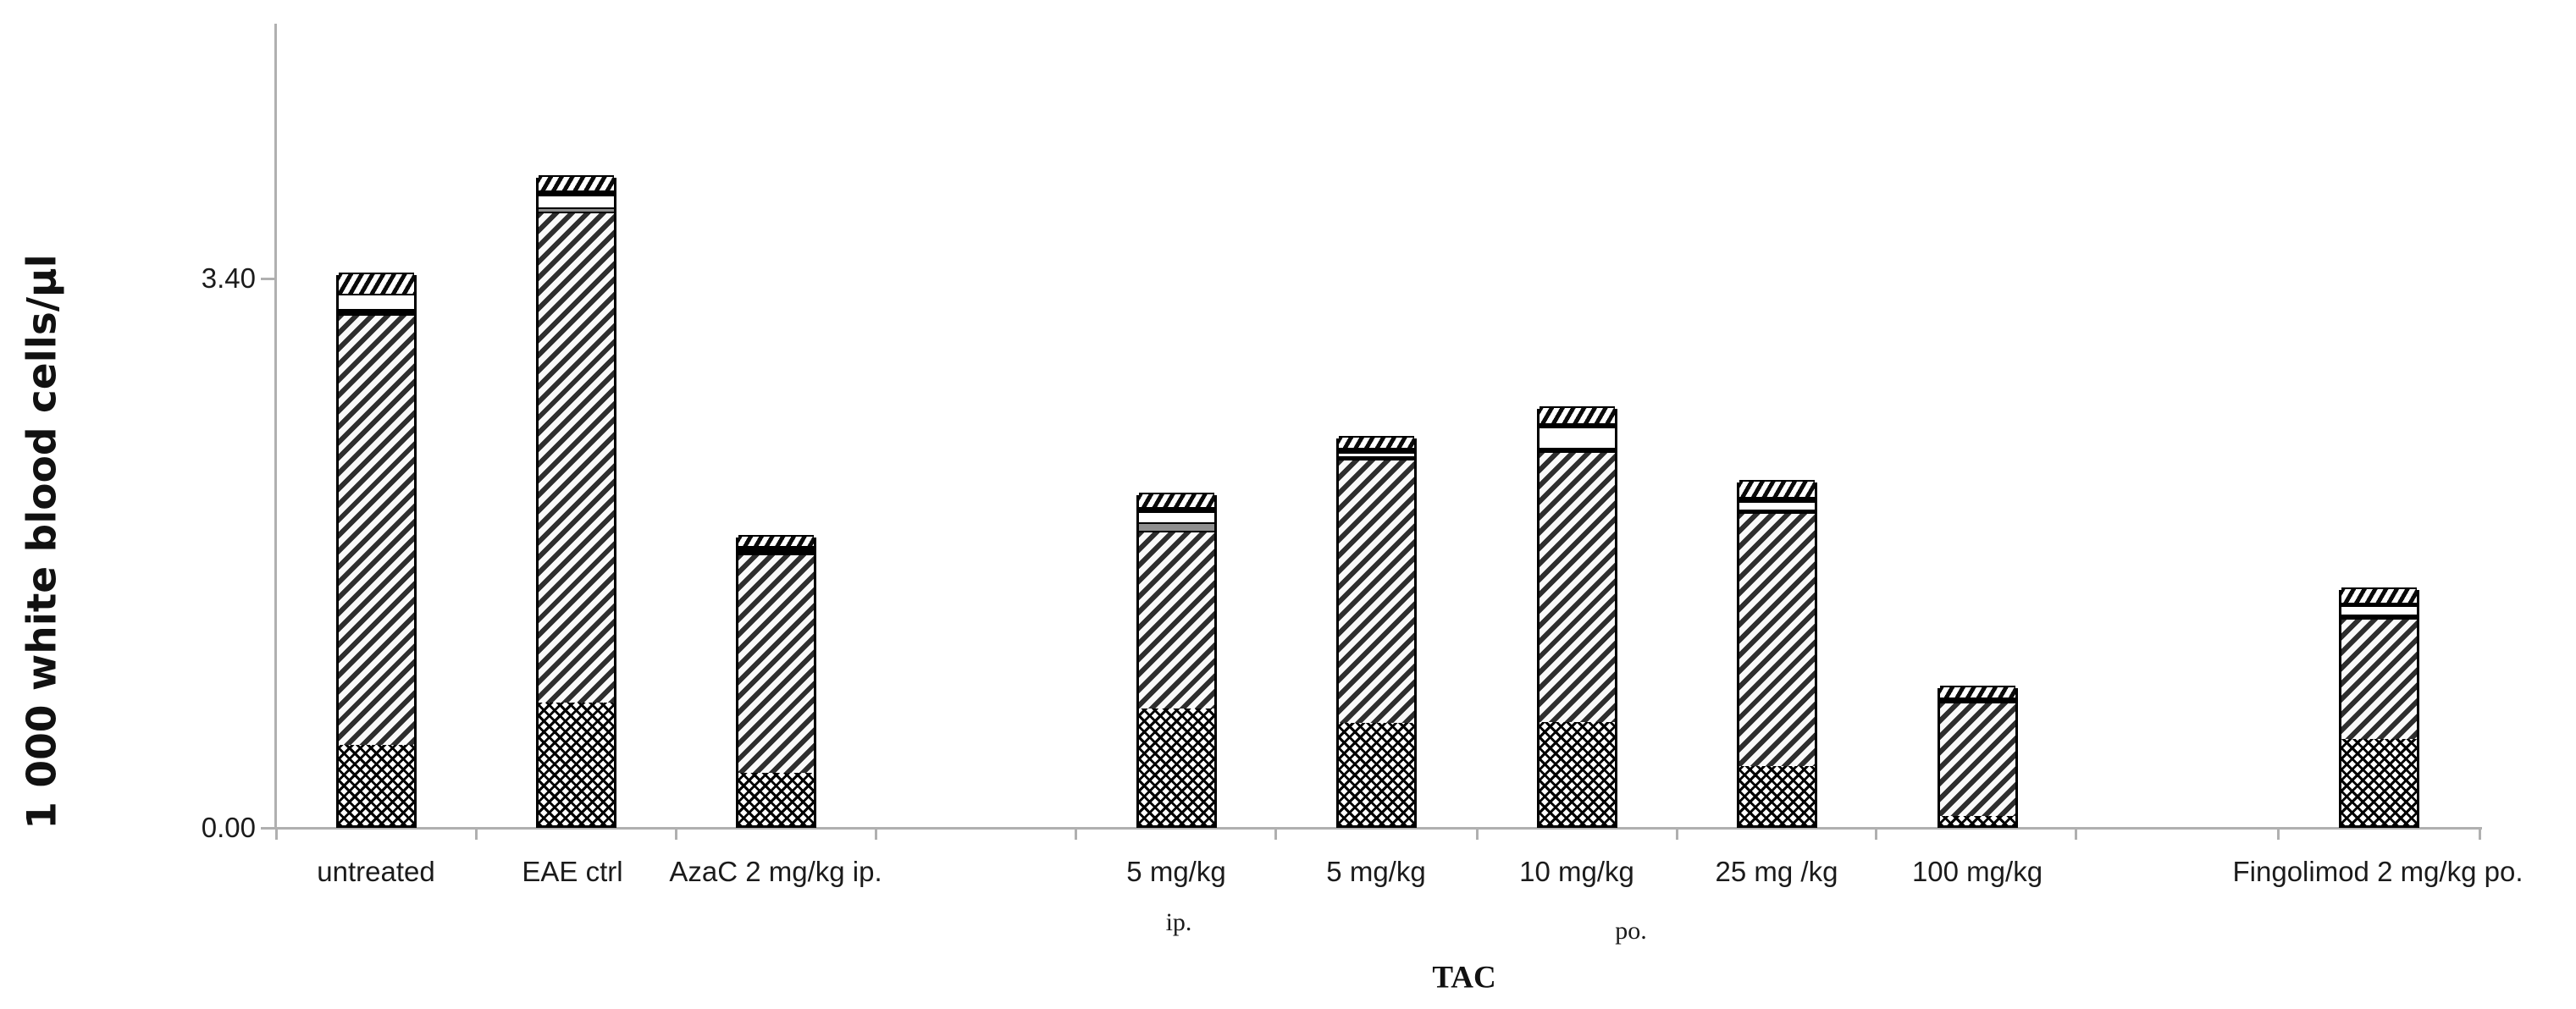  What do you see at coordinates (2377, 871) in the screenshot?
I see `category-label: Fingolimod 2 mg/kg po.` at bounding box center [2377, 871].